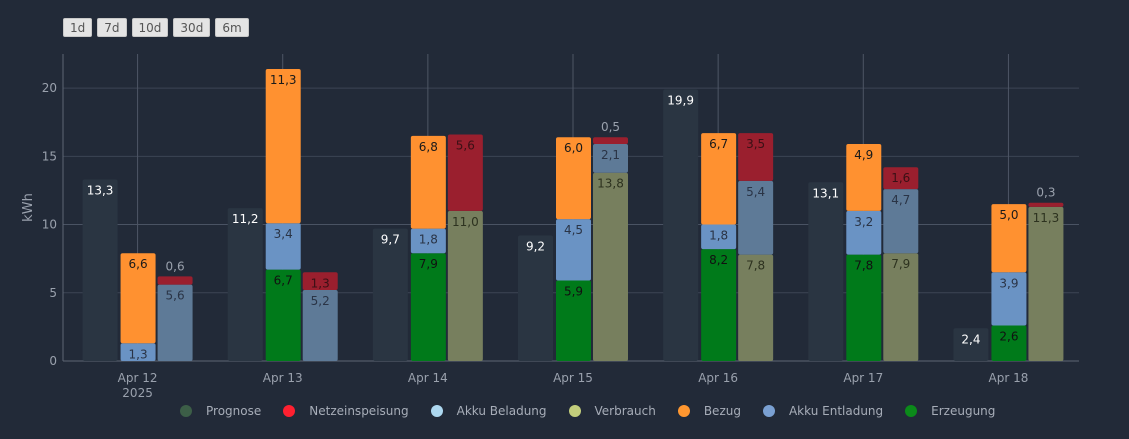 Image resolution: width=1129 pixels, height=439 pixels. I want to click on label-netzeinspeisung: 0,3, so click(1045, 193).